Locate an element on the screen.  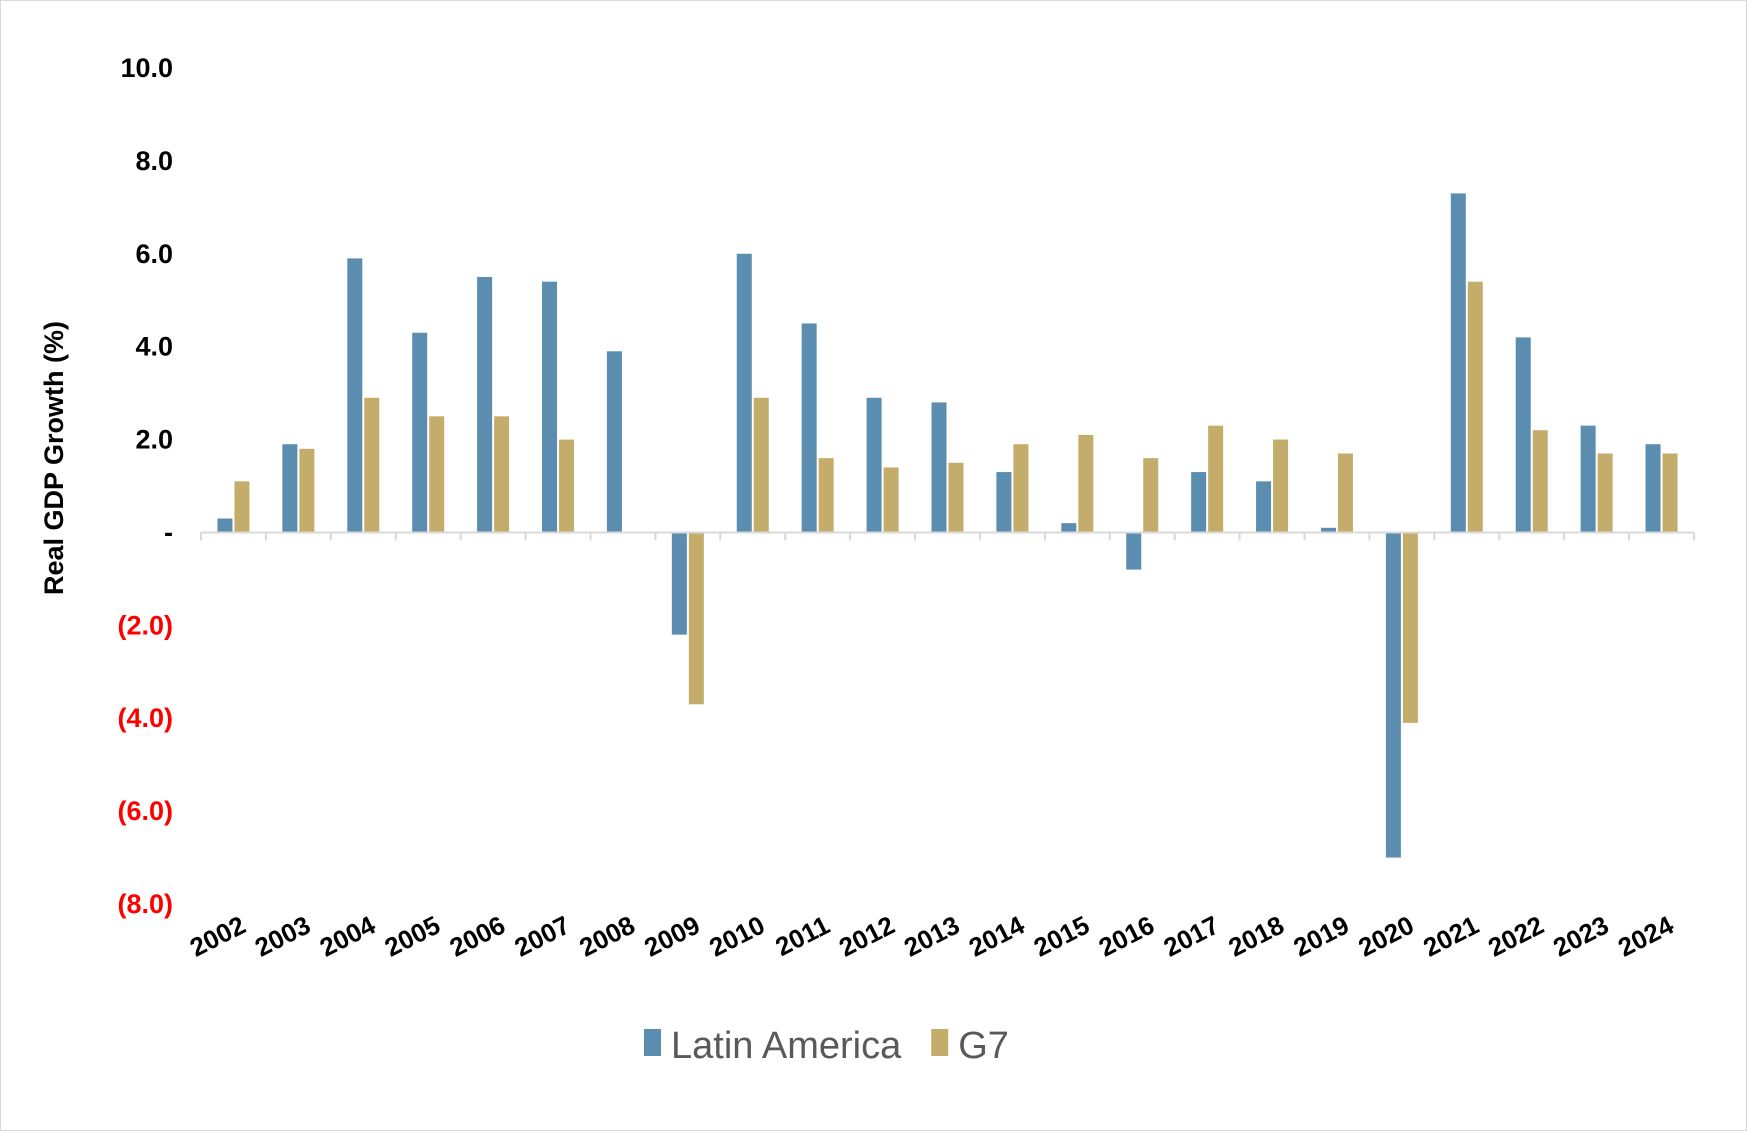
x-tick-label: 2006 is located at coordinates (477, 936).